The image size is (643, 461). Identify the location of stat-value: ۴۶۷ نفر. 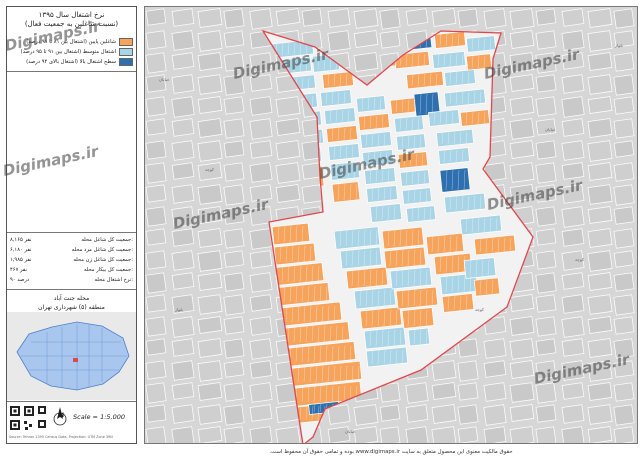
(18, 270).